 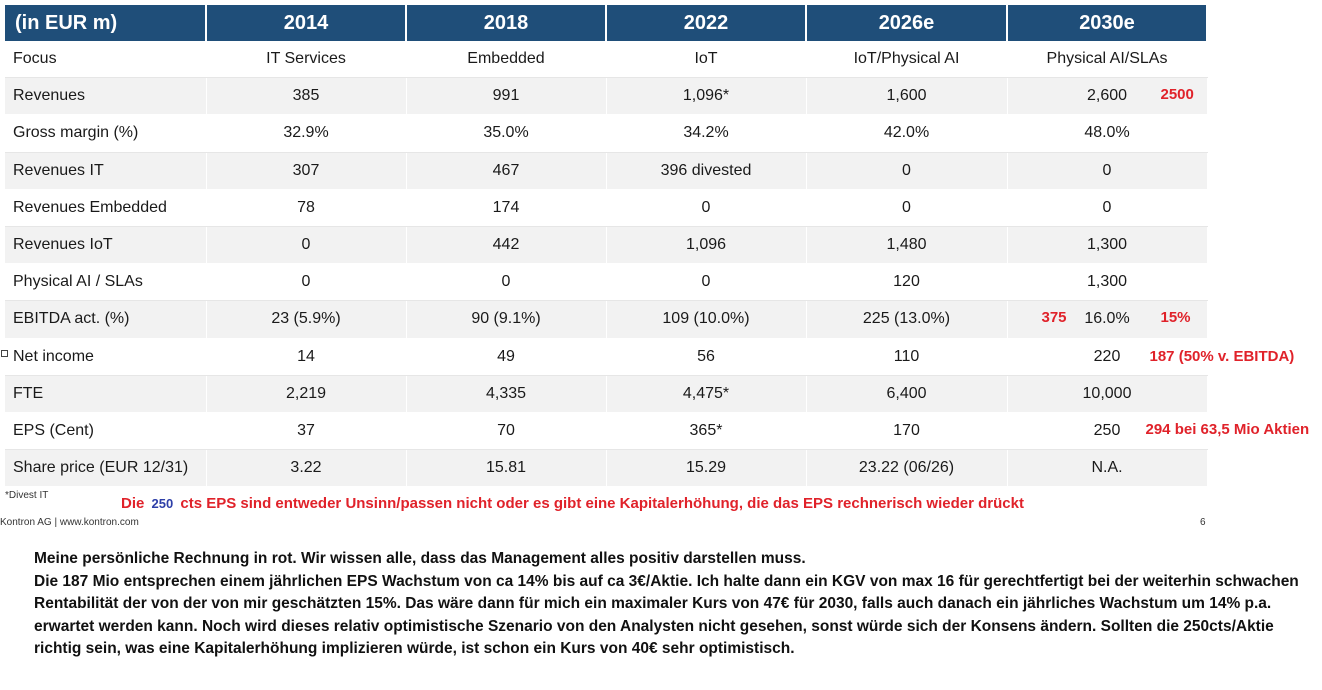 I want to click on table-cell-annotated: 220 187 (50% v. EBITDA), so click(x=1150, y=357).